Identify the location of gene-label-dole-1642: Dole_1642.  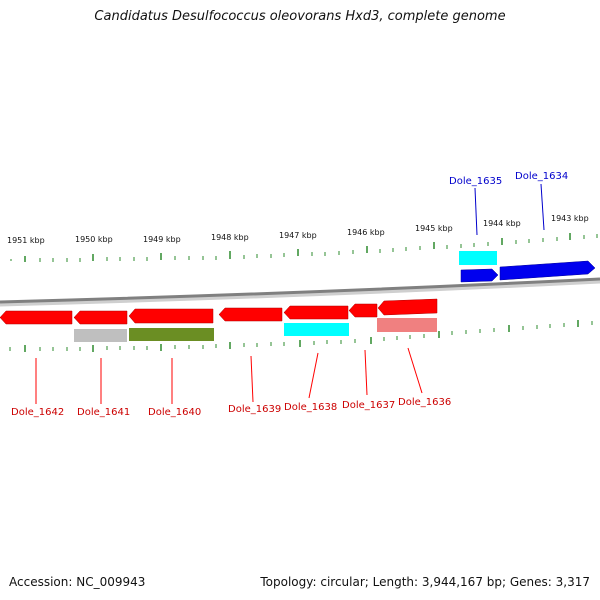
(37, 412).